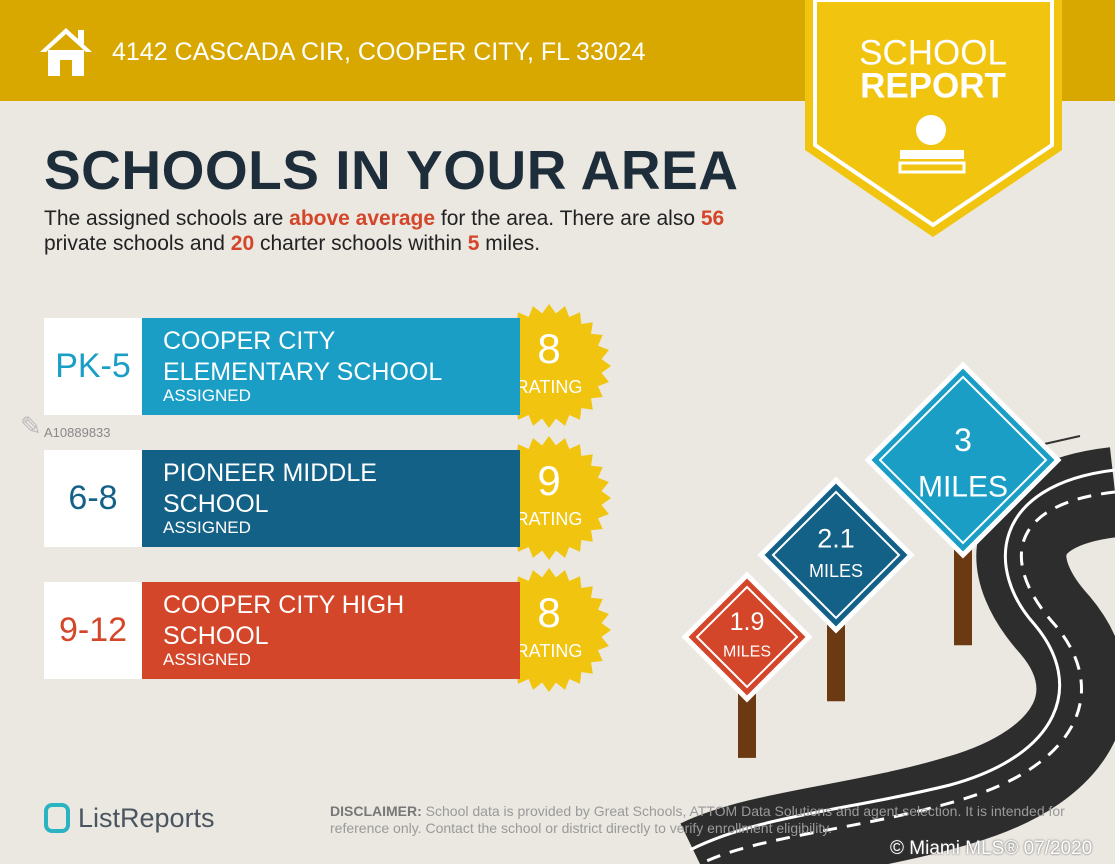  What do you see at coordinates (991, 848) in the screenshot?
I see `copyright: © Miami MLS® 07/2020` at bounding box center [991, 848].